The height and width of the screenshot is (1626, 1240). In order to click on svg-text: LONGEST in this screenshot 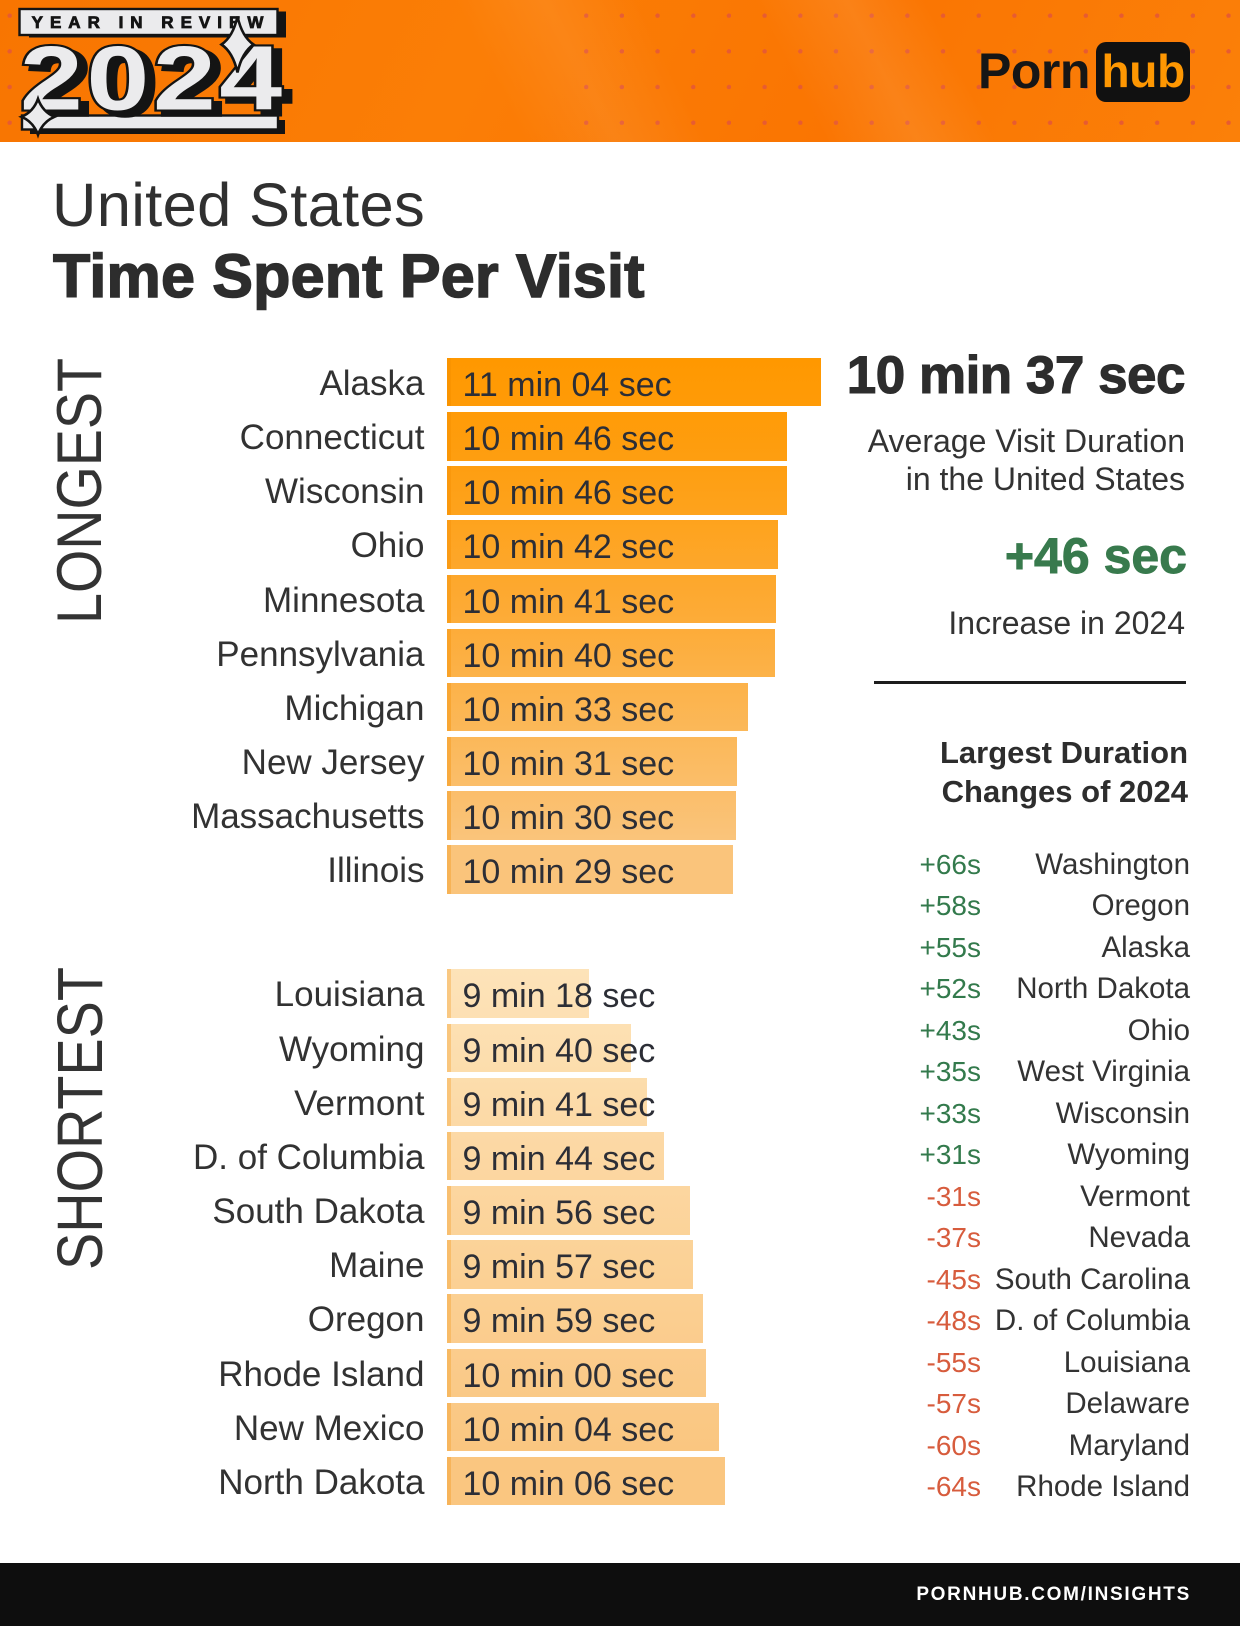, I will do `click(84, 491)`.